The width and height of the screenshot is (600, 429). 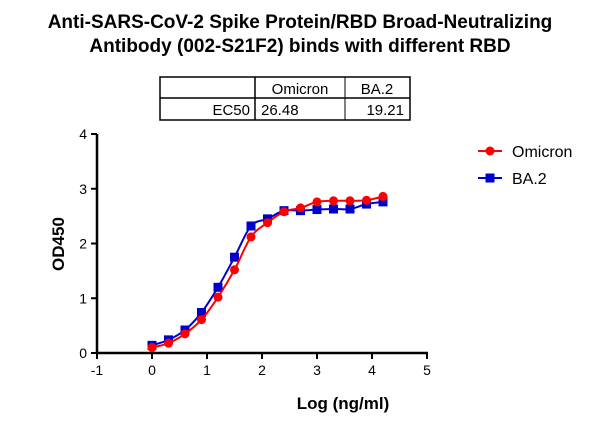 I want to click on table-header-ba2: BA.2, so click(x=377, y=89).